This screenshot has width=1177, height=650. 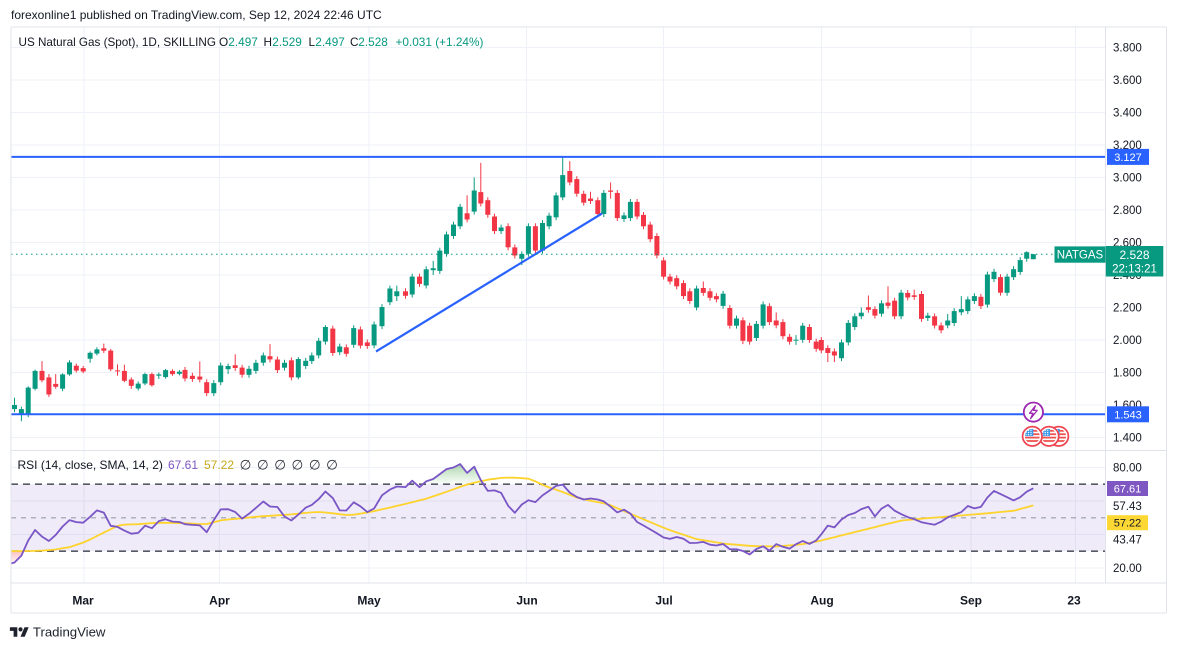 What do you see at coordinates (1128, 415) in the screenshot?
I see `svg-text: 1.543` at bounding box center [1128, 415].